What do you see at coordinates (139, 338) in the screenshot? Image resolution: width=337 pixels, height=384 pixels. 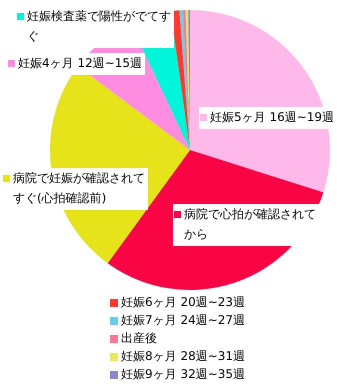 I see `legend-label: 出産後` at bounding box center [139, 338].